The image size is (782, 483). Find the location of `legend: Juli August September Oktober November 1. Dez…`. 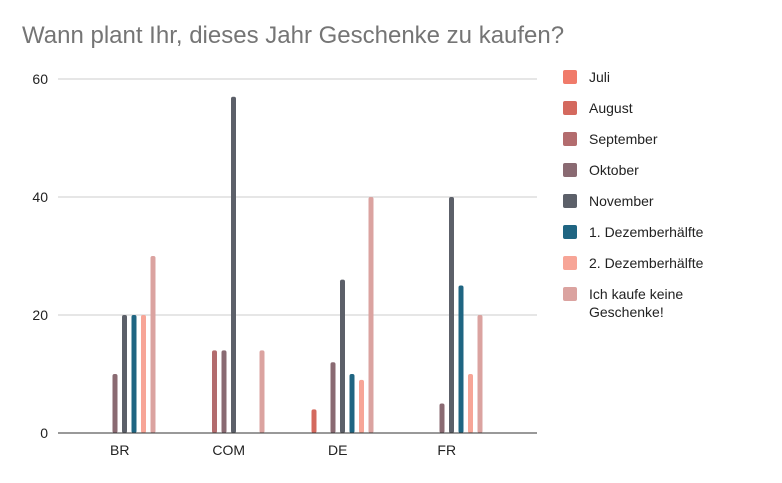

legend: Juli August September Oktober November 1. Dez… is located at coordinates (668, 194).